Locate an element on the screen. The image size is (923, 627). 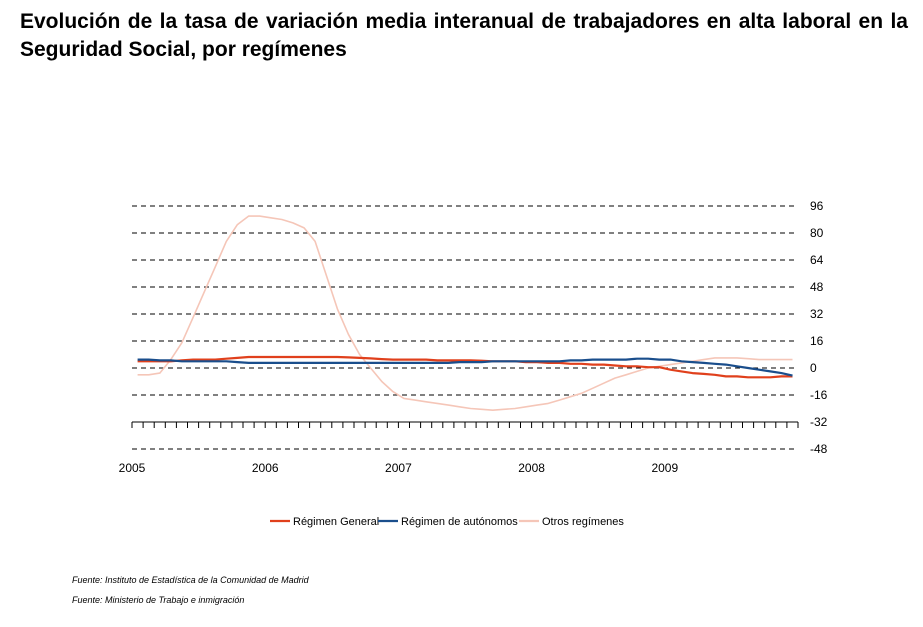
y-tick-label: 80 is located at coordinates (817, 233).